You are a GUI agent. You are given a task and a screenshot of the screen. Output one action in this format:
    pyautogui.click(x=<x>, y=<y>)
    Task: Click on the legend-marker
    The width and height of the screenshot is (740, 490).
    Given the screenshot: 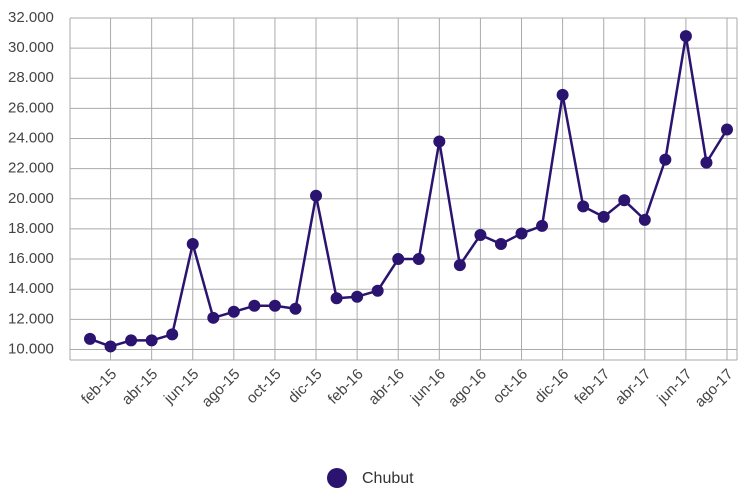 What is the action you would take?
    pyautogui.click(x=337, y=478)
    